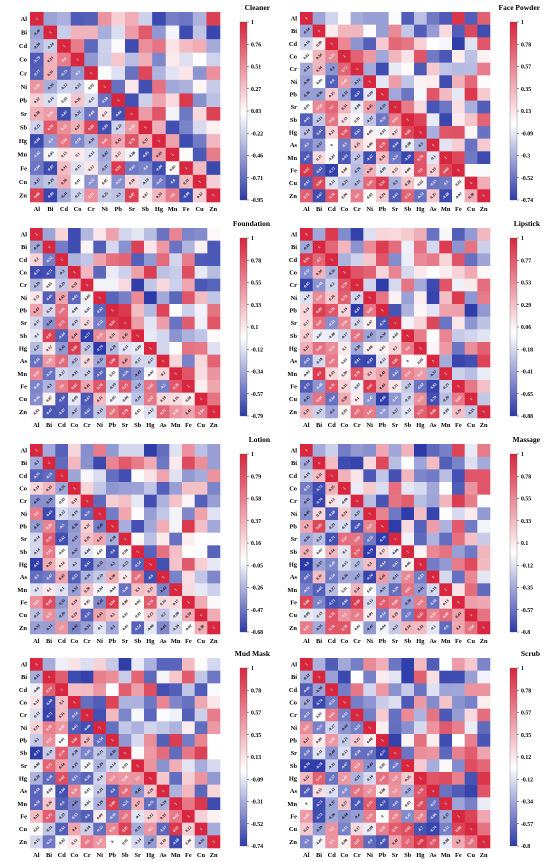 The width and height of the screenshot is (550, 861). What do you see at coordinates (307, 349) in the screenshot?
I see `heatmap-cell-value: 0.37` at bounding box center [307, 349].